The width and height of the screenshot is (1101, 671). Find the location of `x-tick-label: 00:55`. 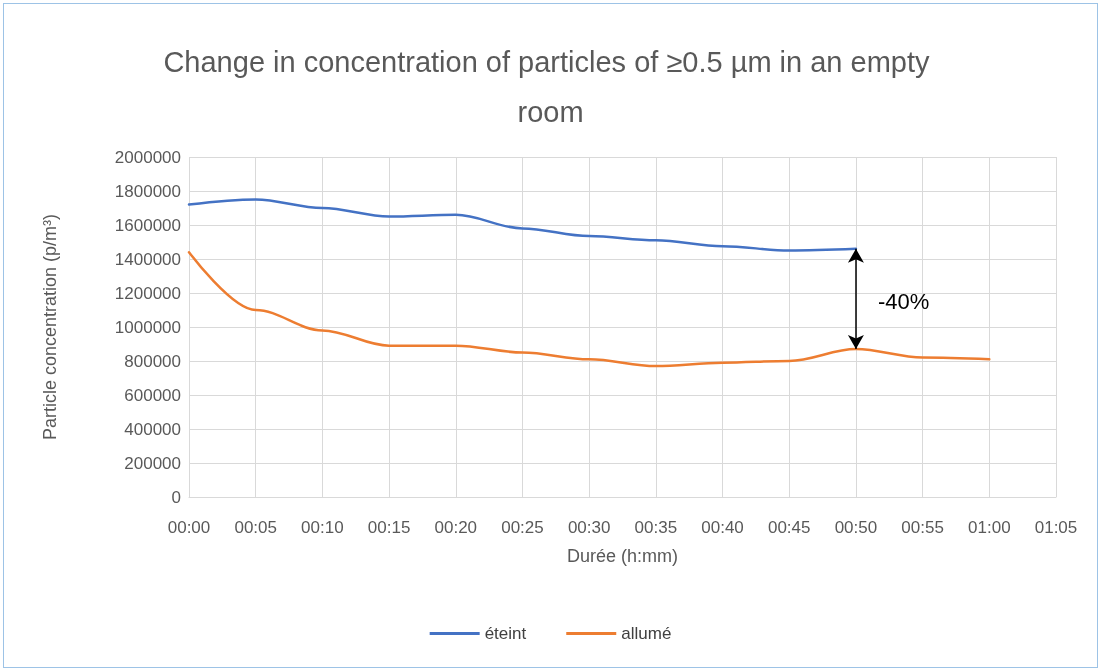

x-tick-label: 00:55 is located at coordinates (922, 527).